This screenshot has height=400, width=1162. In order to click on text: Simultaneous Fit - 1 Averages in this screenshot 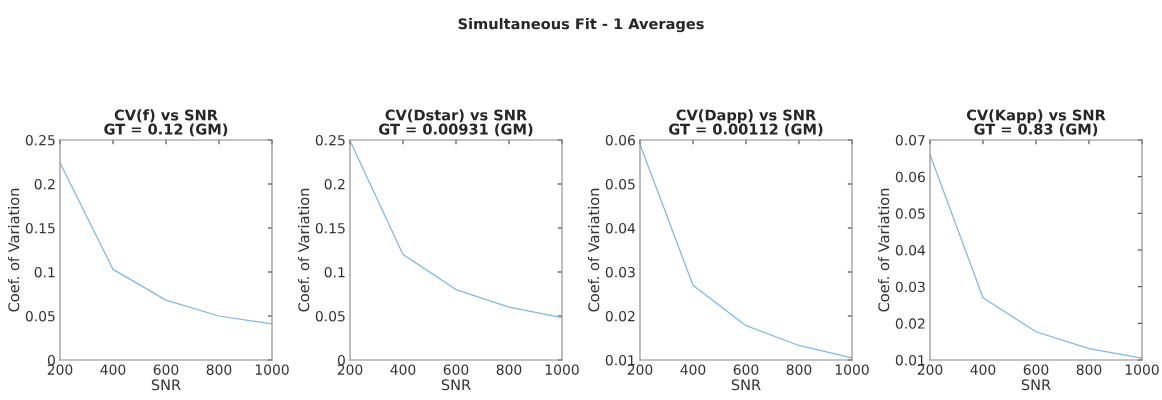, I will do `click(581, 25)`.